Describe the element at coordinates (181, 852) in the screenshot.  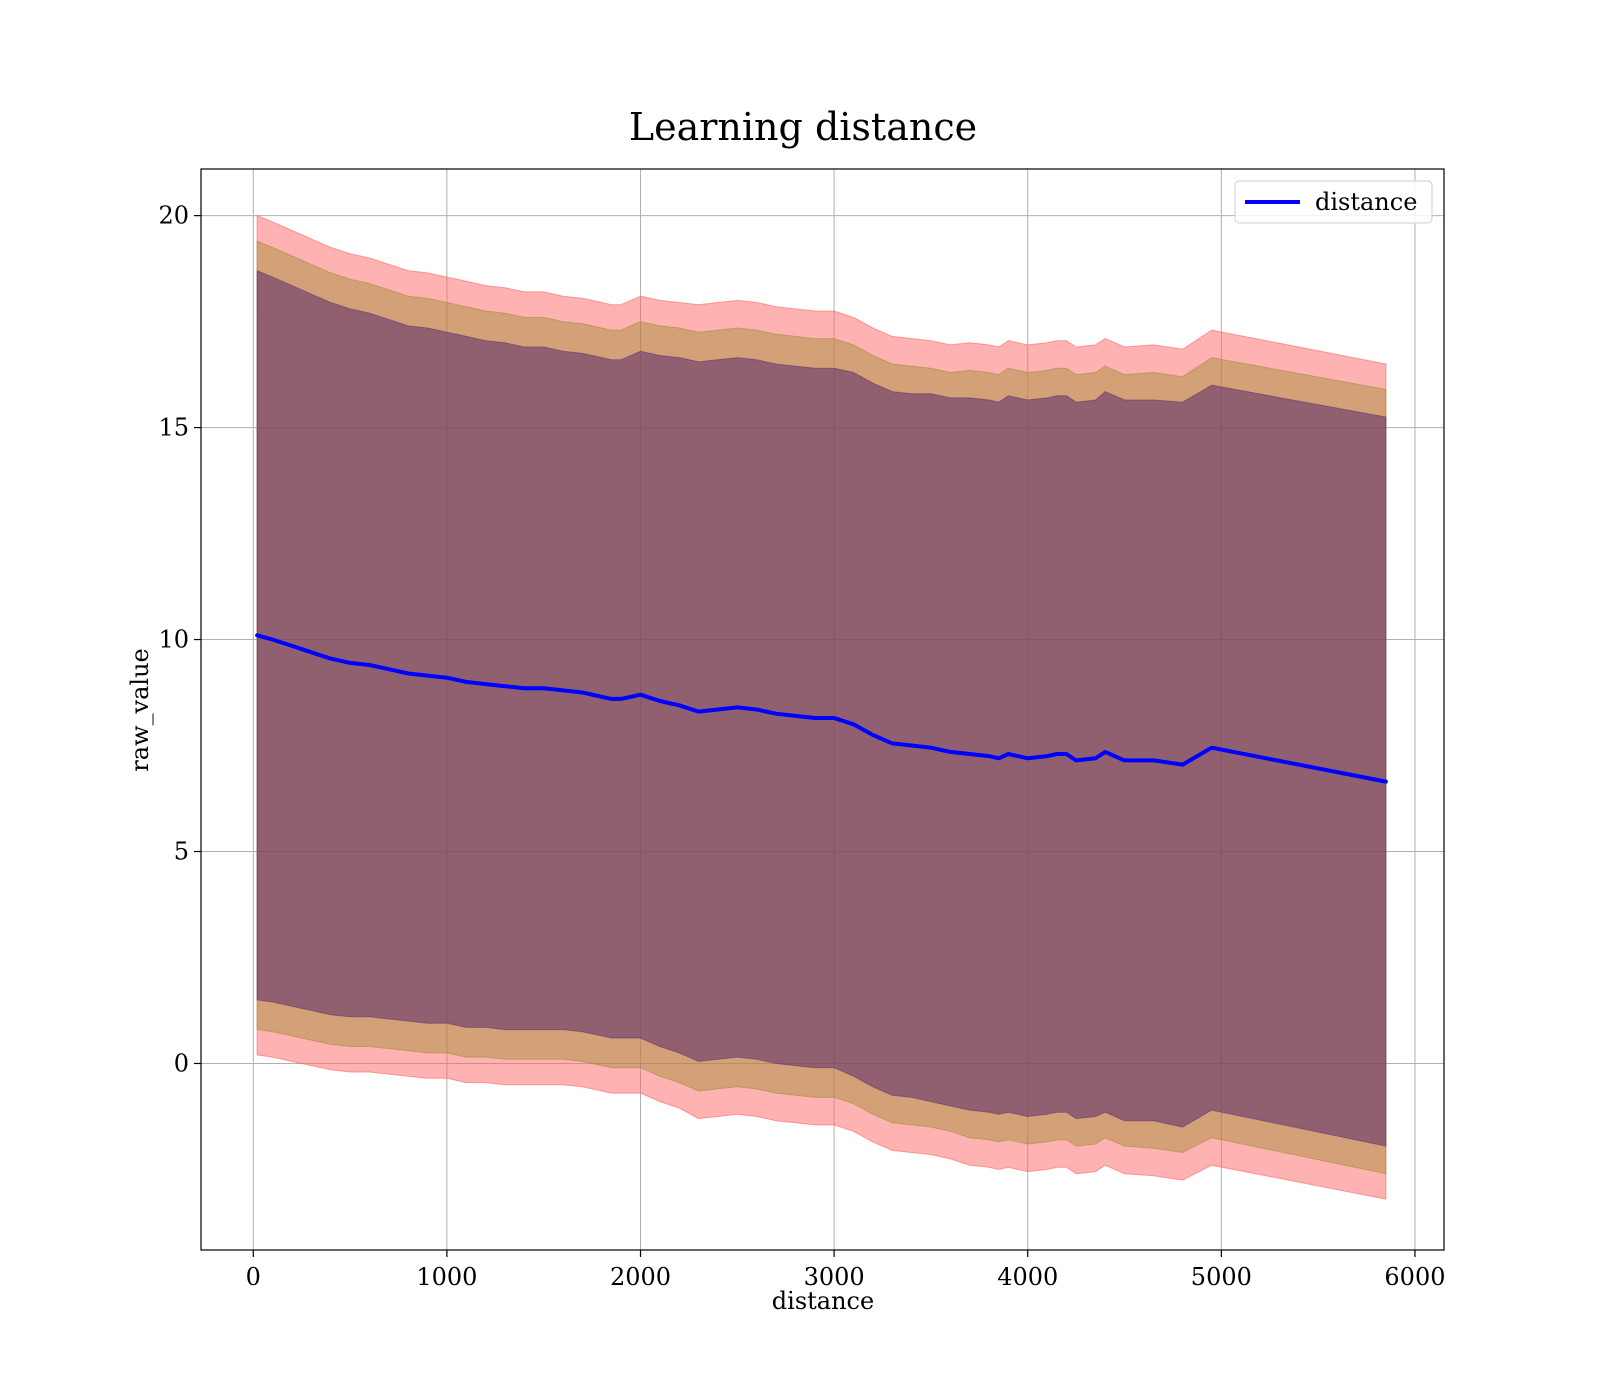
I see `y-tick-label: 5` at that location.